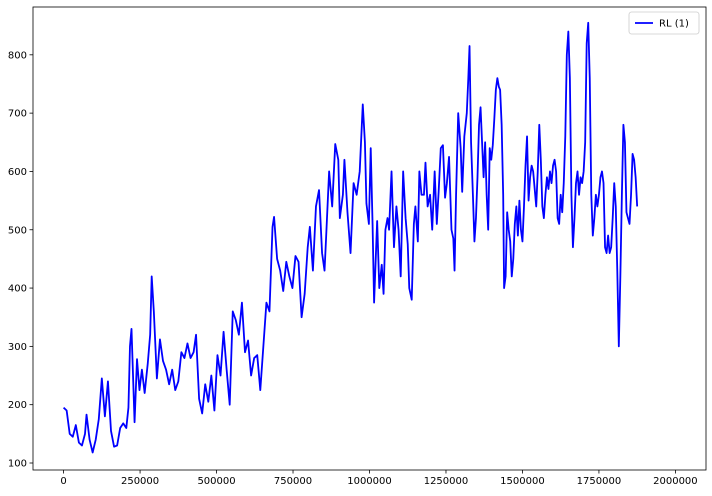 Image resolution: width=712 pixels, height=496 pixels. Describe the element at coordinates (140, 481) in the screenshot. I see `x-tick-label: 250000` at that location.